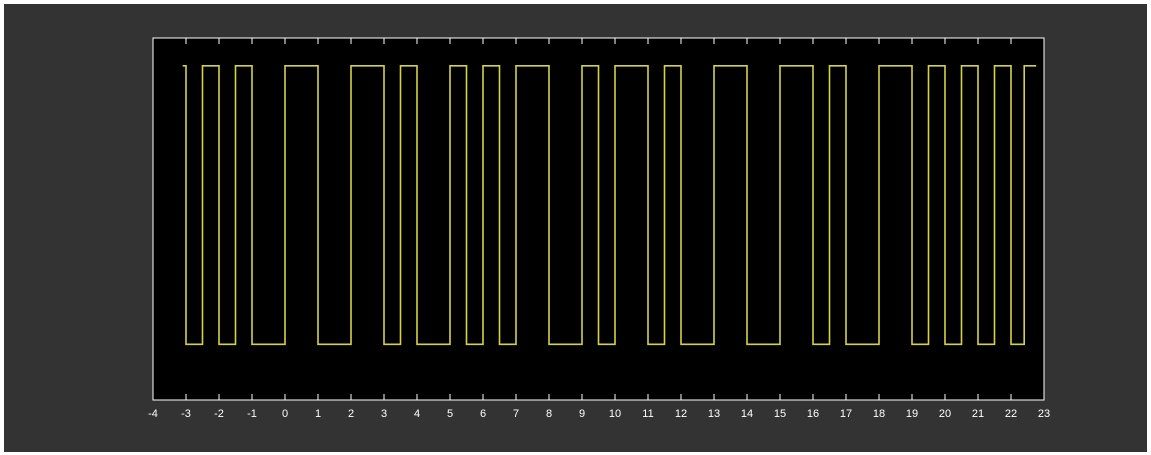  Describe the element at coordinates (450, 414) in the screenshot. I see `x-tick-label: 5` at that location.